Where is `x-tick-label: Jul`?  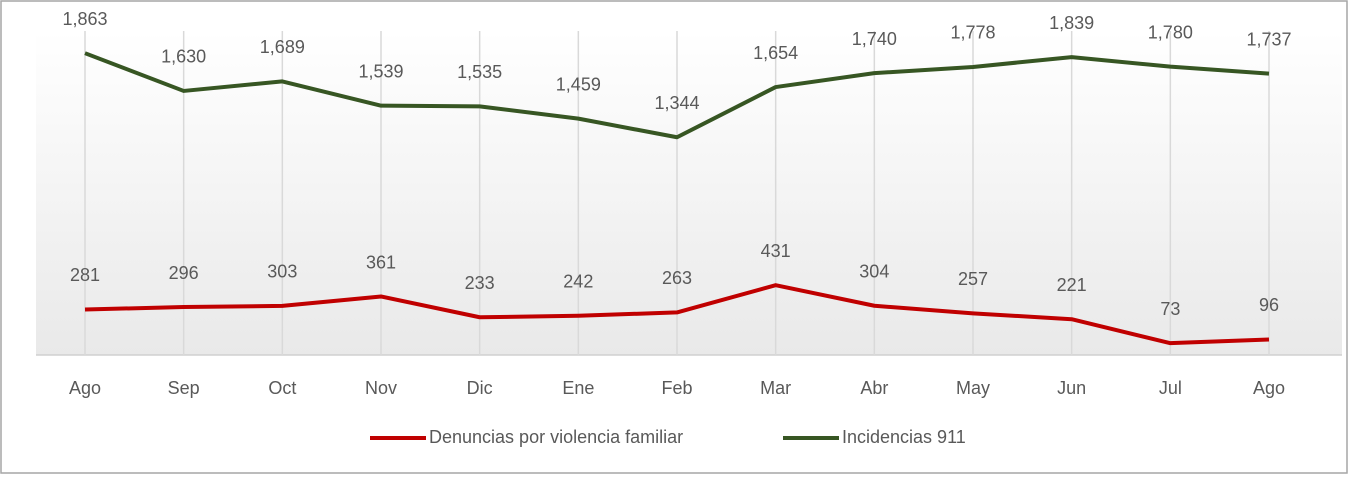 x-tick-label: Jul is located at coordinates (1170, 388).